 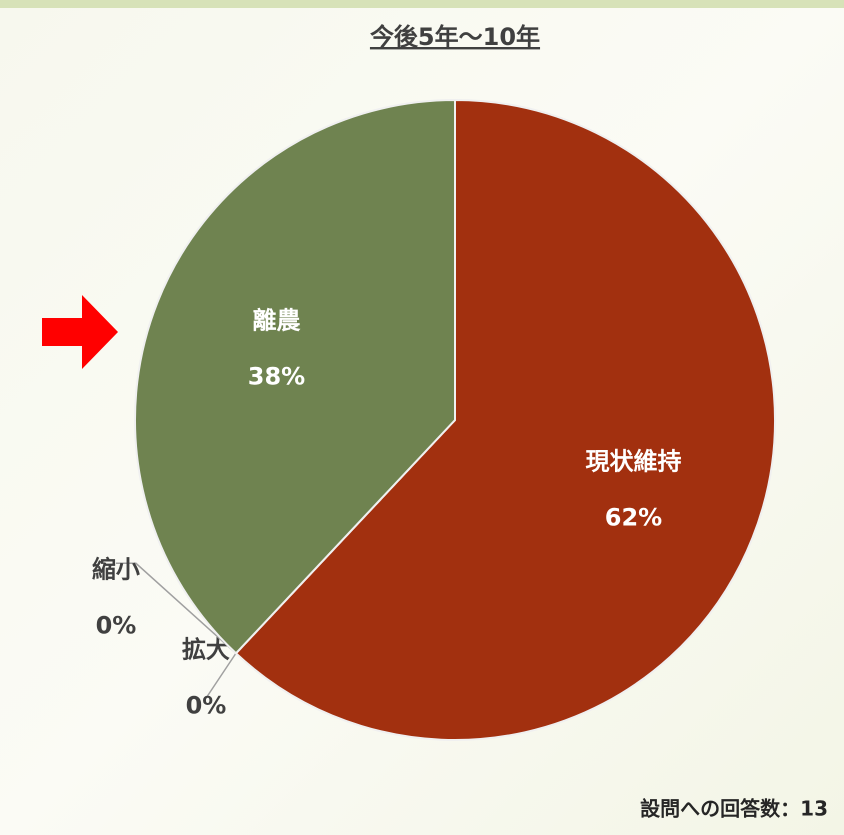 What do you see at coordinates (634, 462) in the screenshot?
I see `data-label-category: 現状維持` at bounding box center [634, 462].